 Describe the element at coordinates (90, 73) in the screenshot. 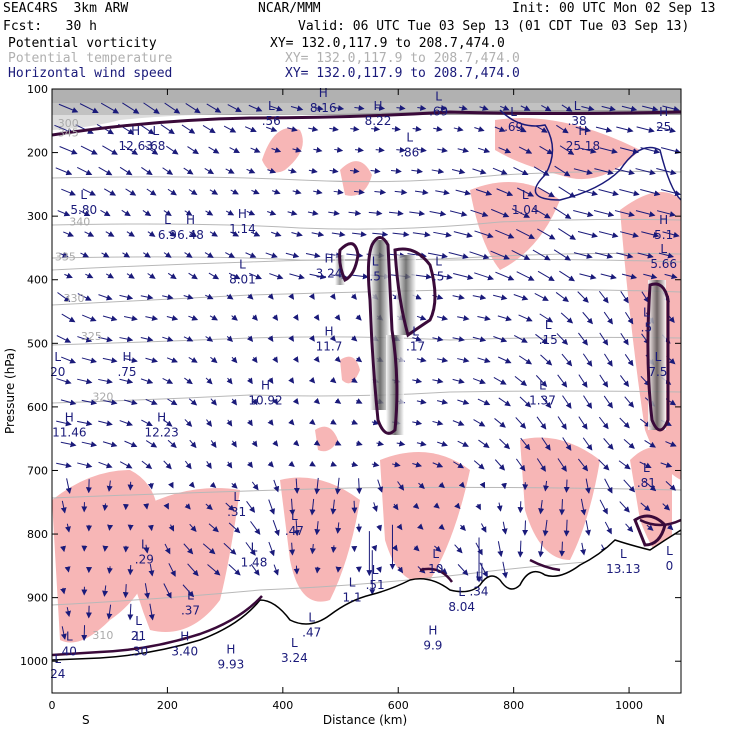

I see `field-wind-name: Horizontal wind speed` at that location.